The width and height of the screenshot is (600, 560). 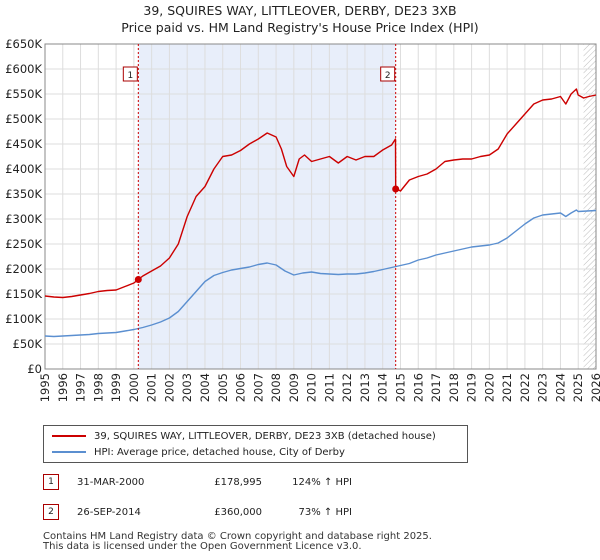 What do you see at coordinates (69, 436) in the screenshot?
I see `legend-swatch-property` at bounding box center [69, 436].